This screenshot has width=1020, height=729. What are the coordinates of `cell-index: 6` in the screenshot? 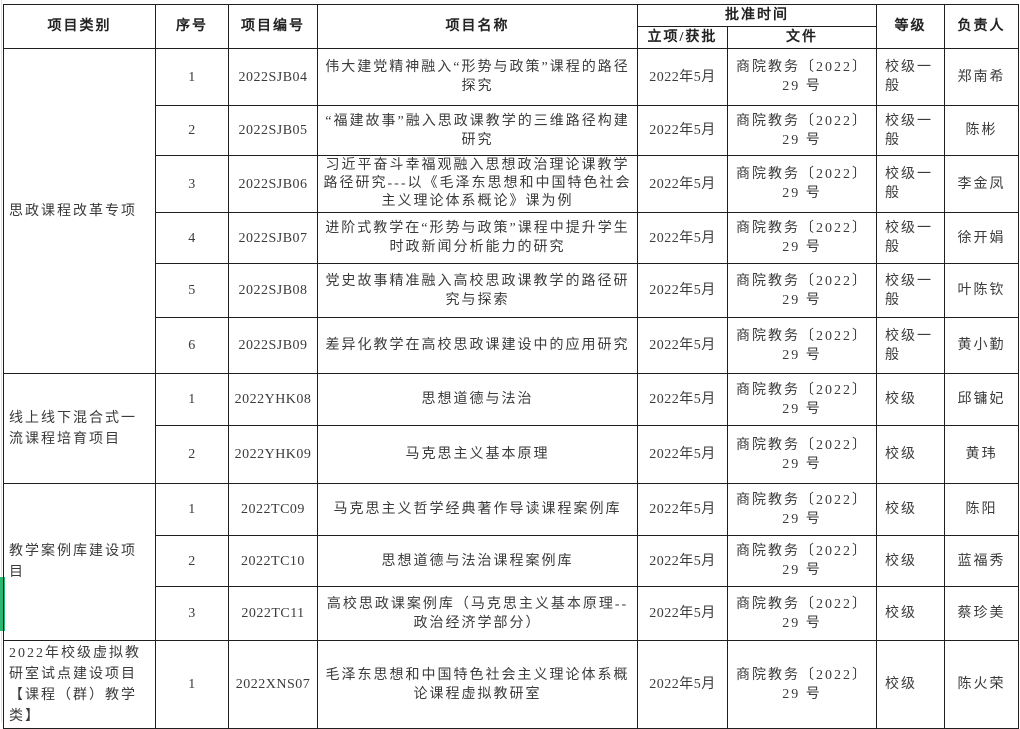 It's located at (192, 345).